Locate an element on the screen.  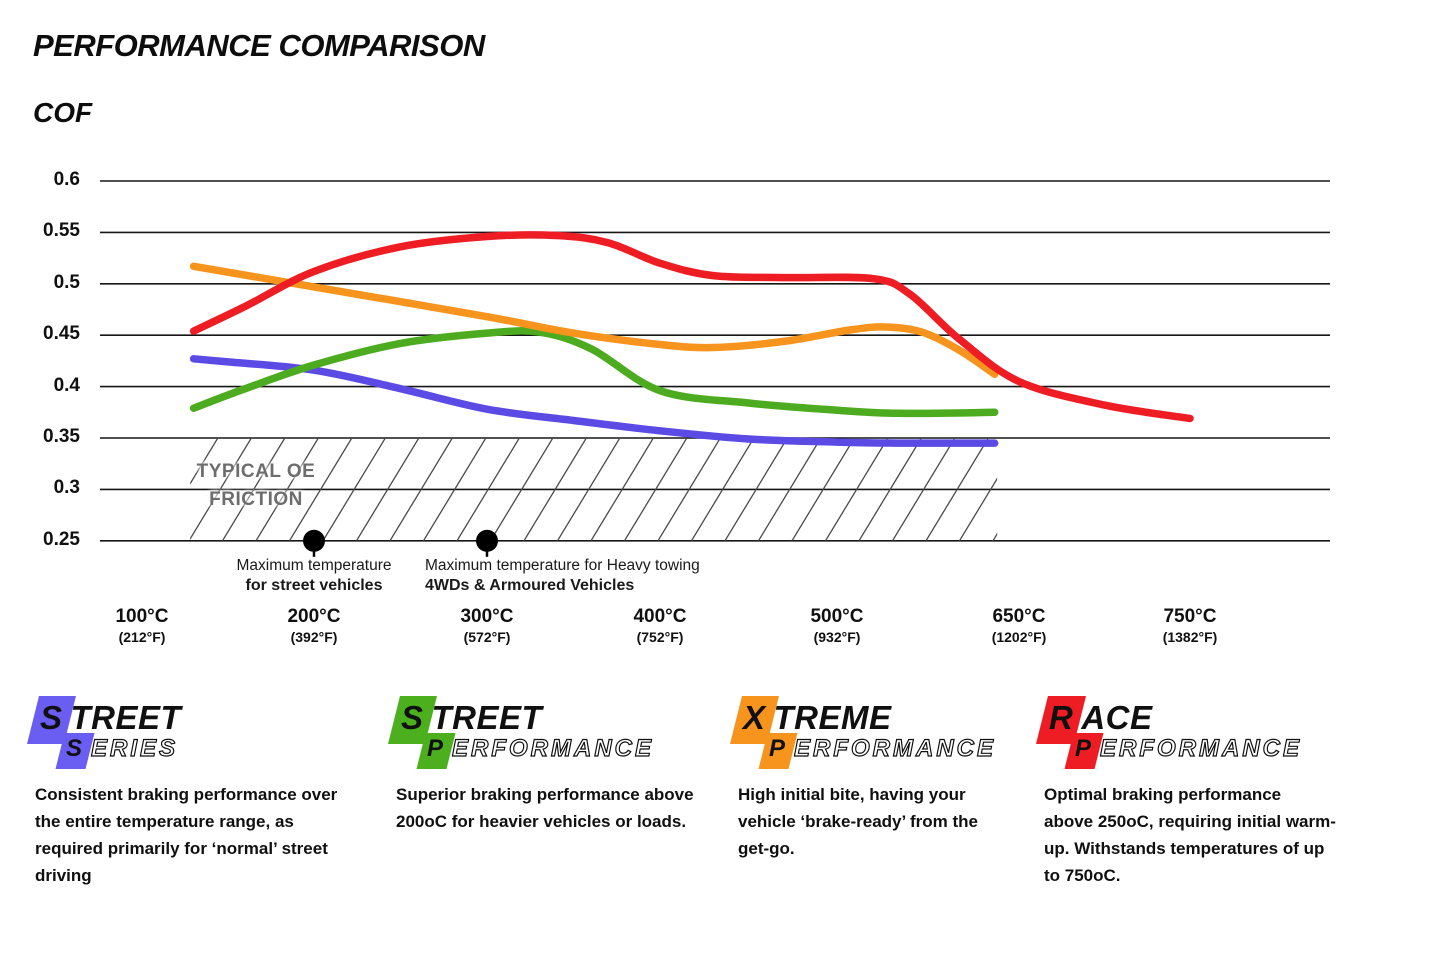
x-tick-celsius: 400°C is located at coordinates (660, 616).